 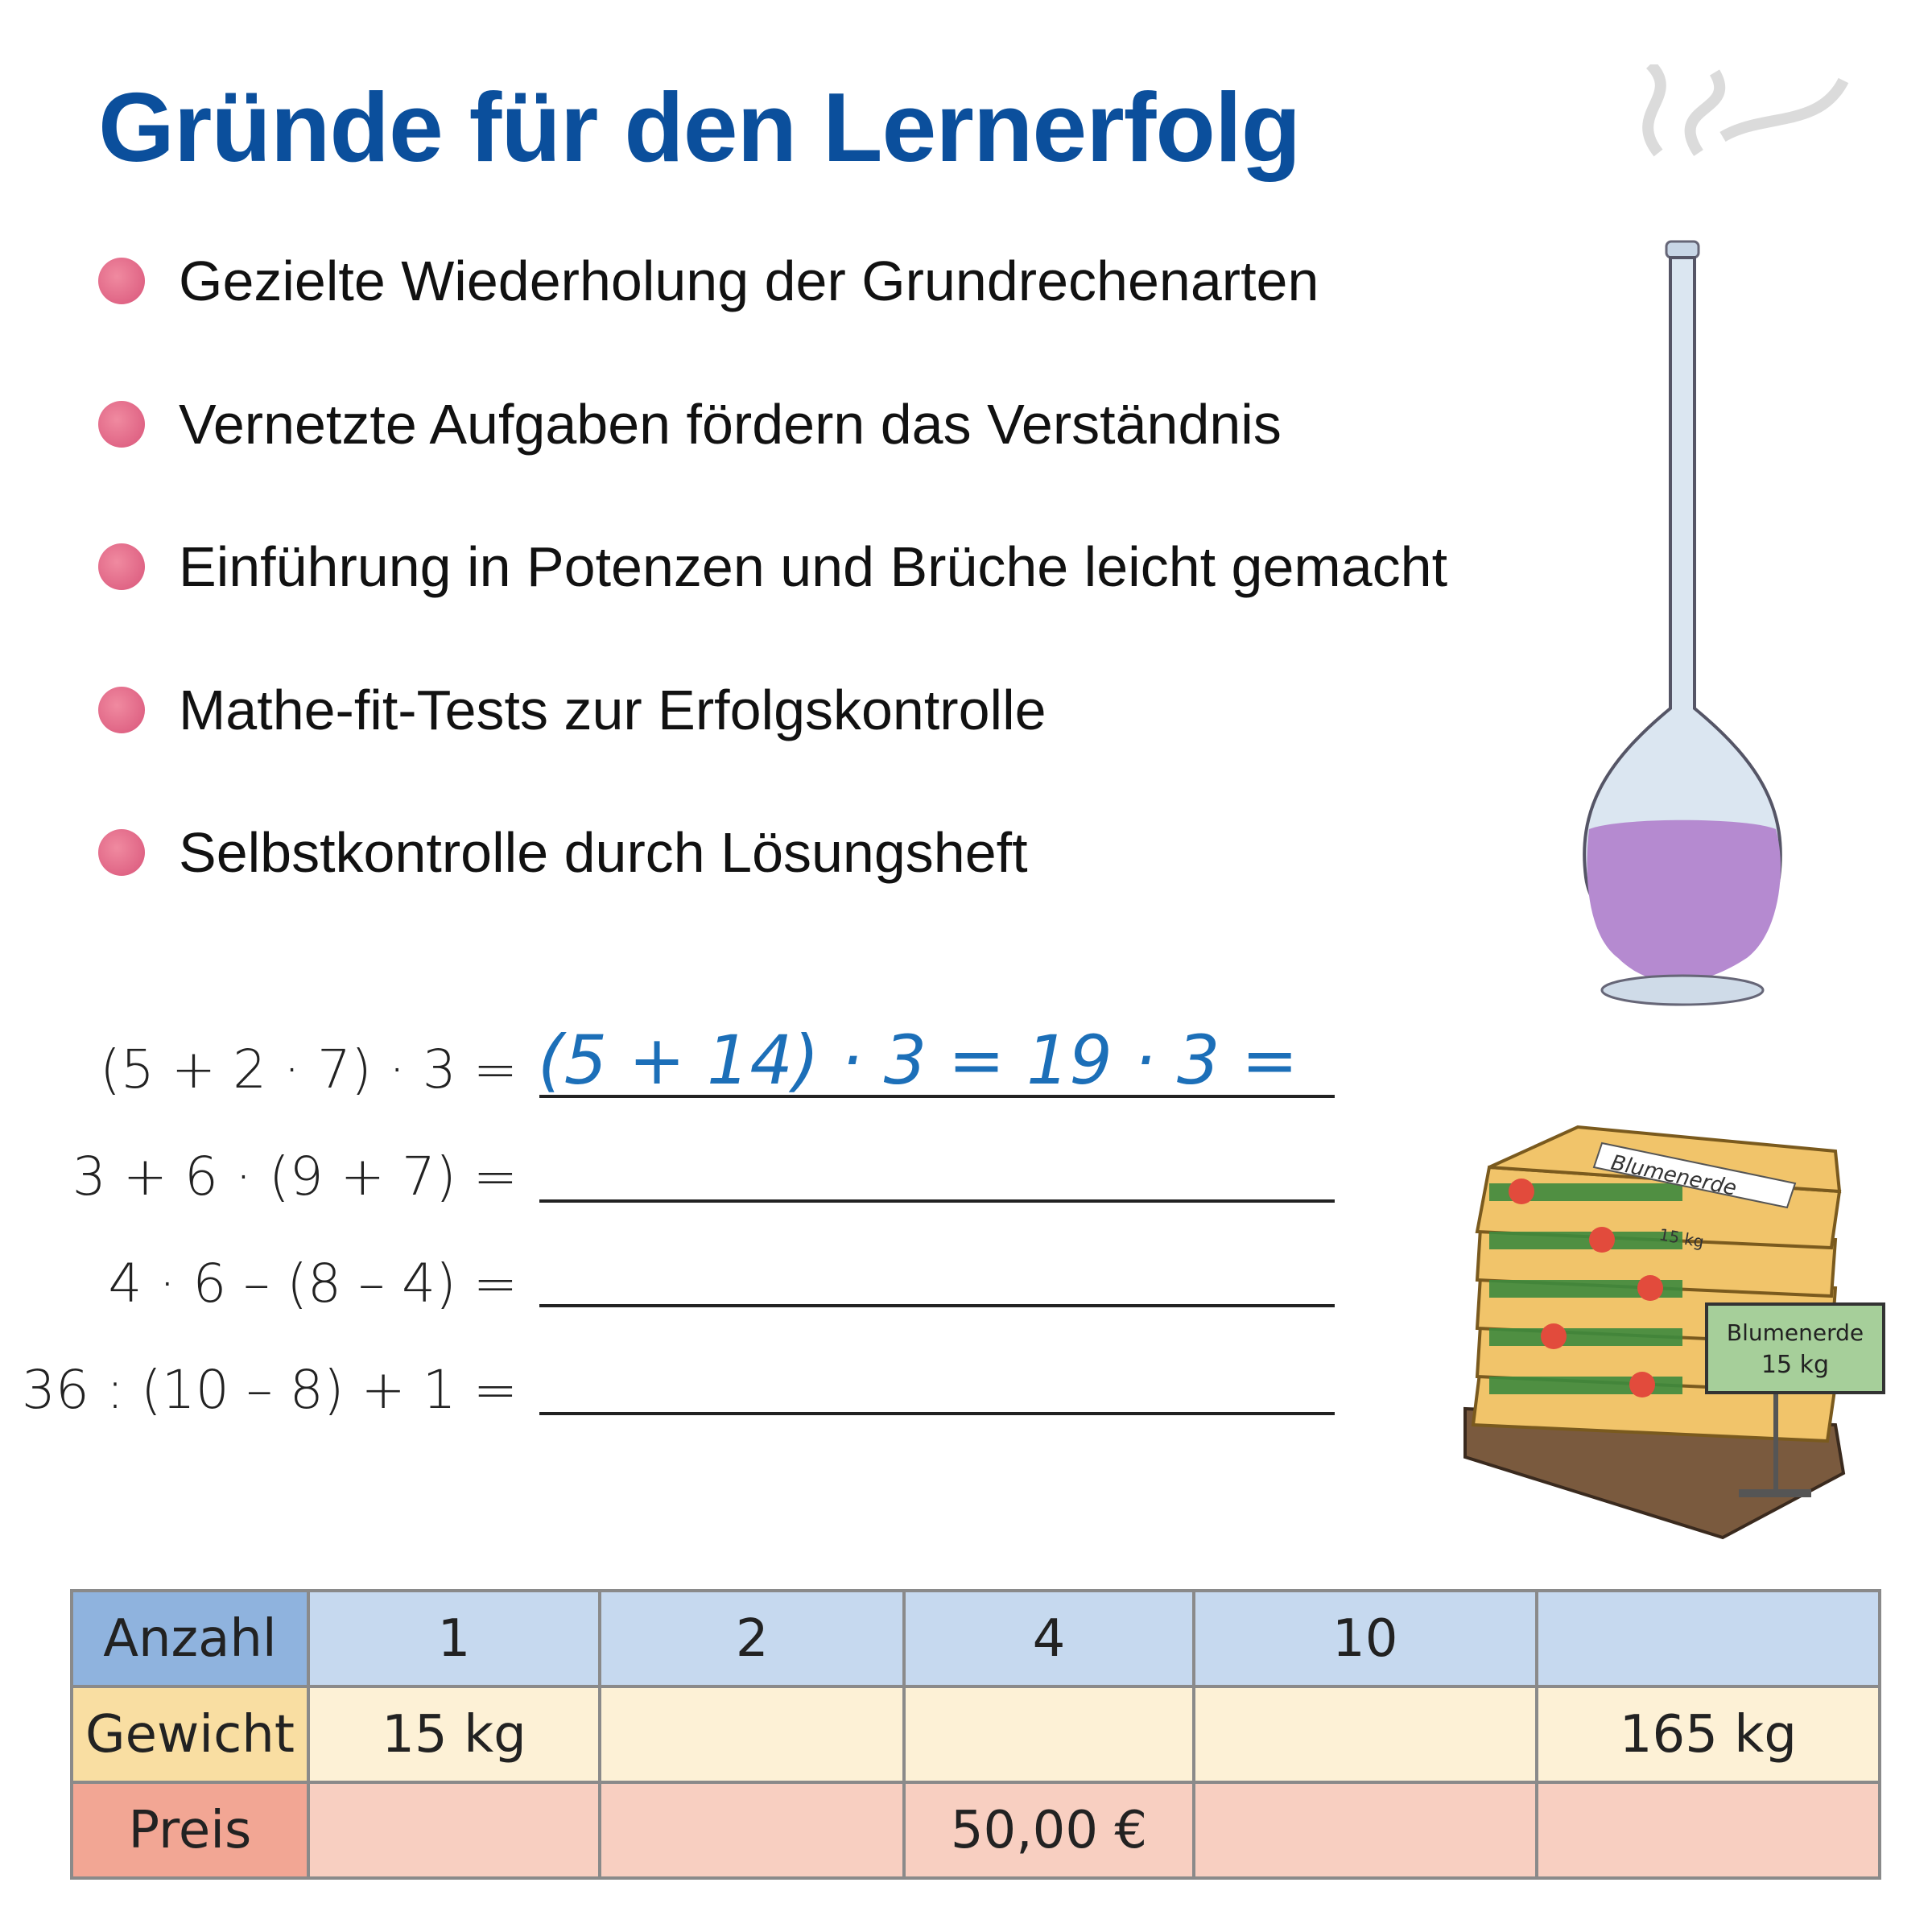 What do you see at coordinates (752, 1638) in the screenshot?
I see `table-cell: 2` at bounding box center [752, 1638].